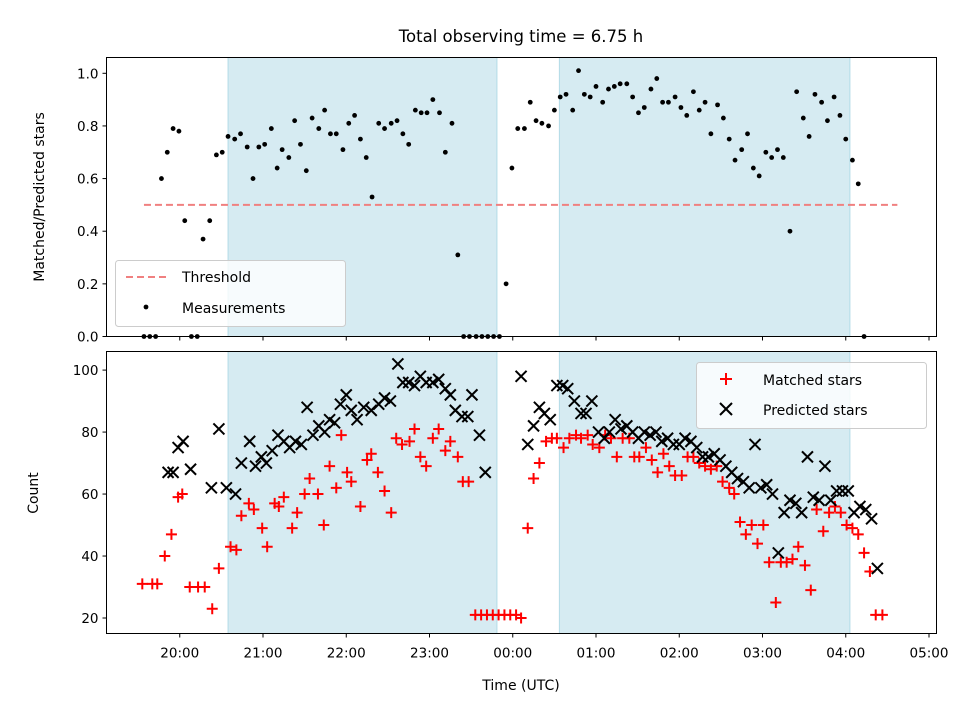 The width and height of the screenshot is (960, 720). Describe the element at coordinates (230, 293) in the screenshot. I see `top-legend: Threshold Measurements` at that location.